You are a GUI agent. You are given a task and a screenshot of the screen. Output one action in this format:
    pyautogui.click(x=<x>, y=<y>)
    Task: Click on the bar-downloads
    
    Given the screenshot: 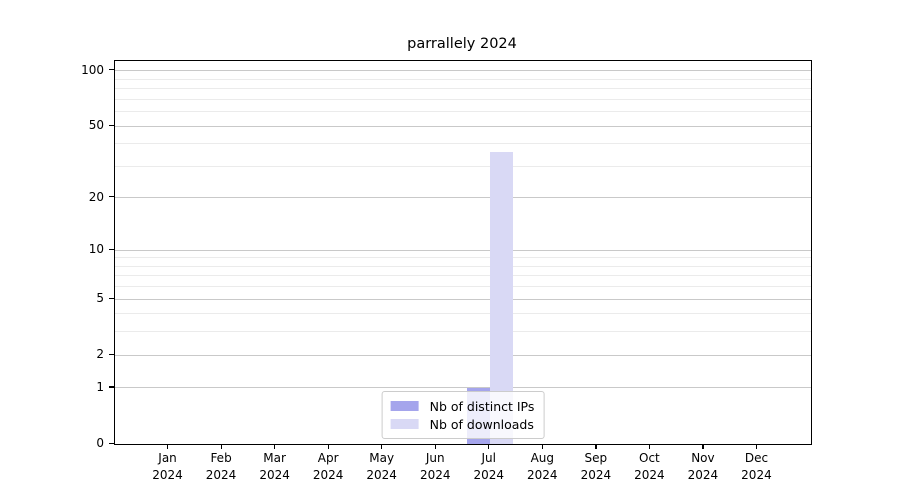 What is the action you would take?
    pyautogui.click(x=501, y=297)
    